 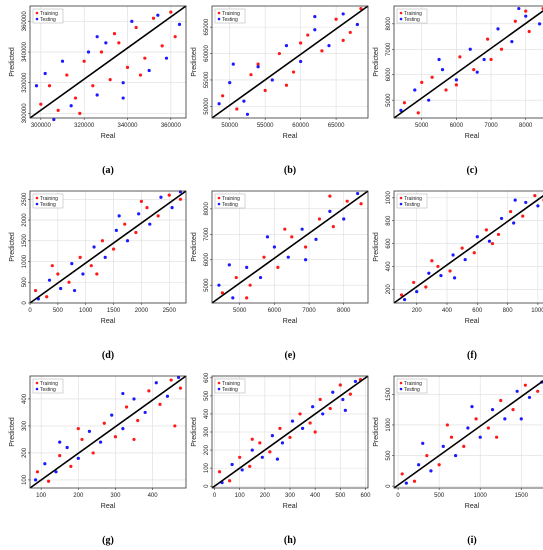 I want to click on x-tick-label: 55000, so click(x=265, y=126).